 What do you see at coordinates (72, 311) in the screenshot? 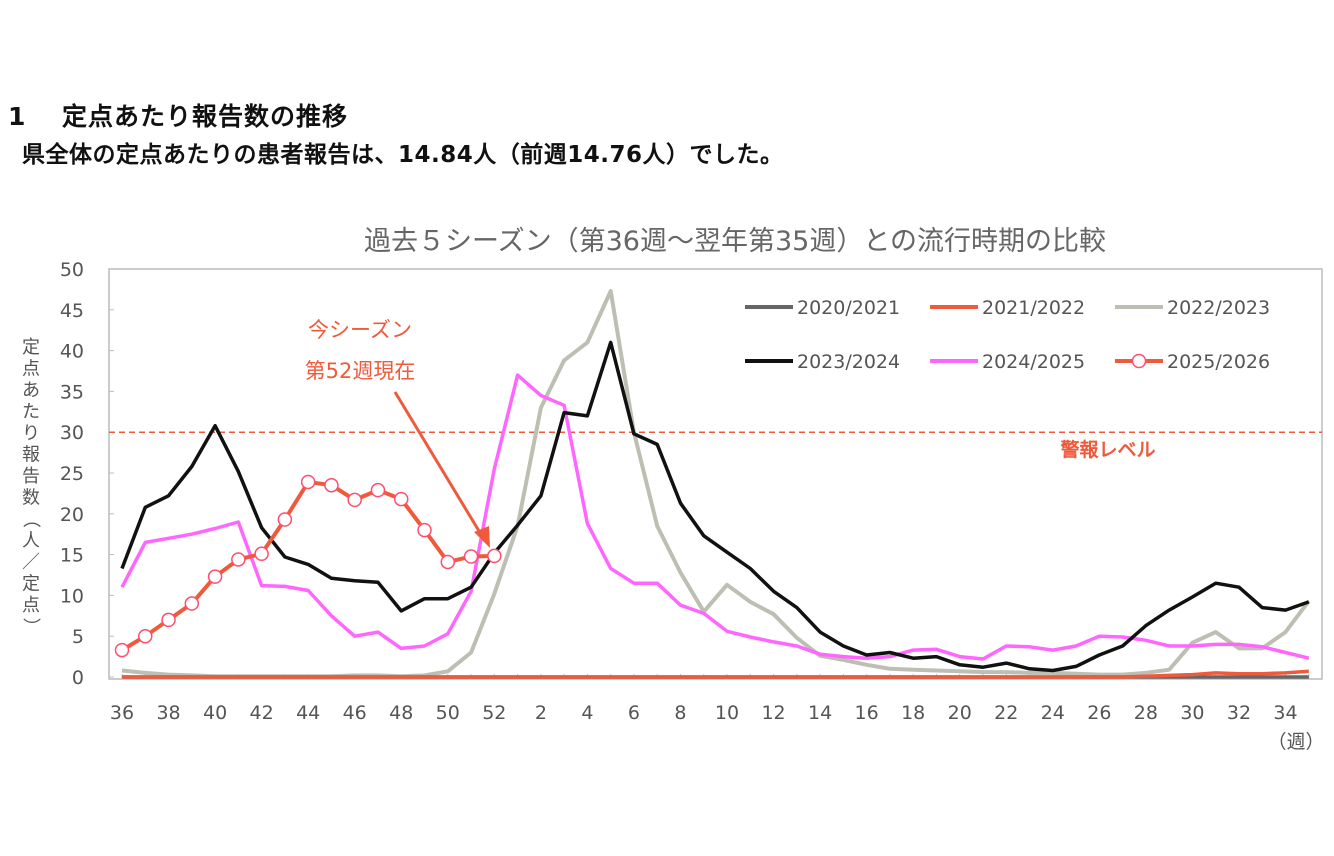
I see `y-tick-label: 45` at bounding box center [72, 311].